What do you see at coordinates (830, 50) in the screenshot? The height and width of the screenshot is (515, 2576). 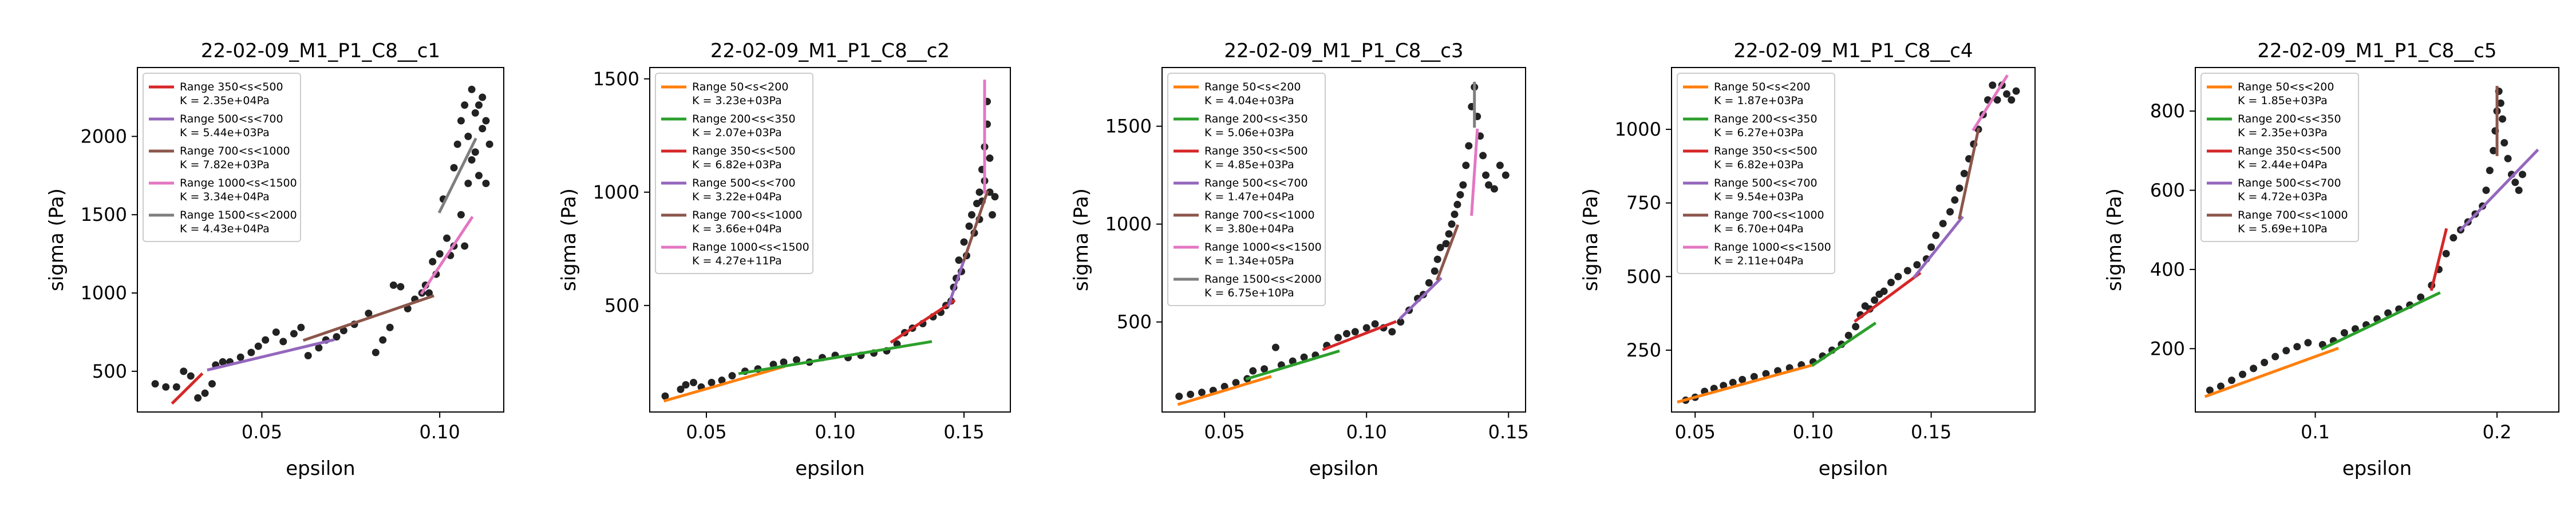 I see `chart-title: 22-02-09_M1_P1_C8__c2` at bounding box center [830, 50].